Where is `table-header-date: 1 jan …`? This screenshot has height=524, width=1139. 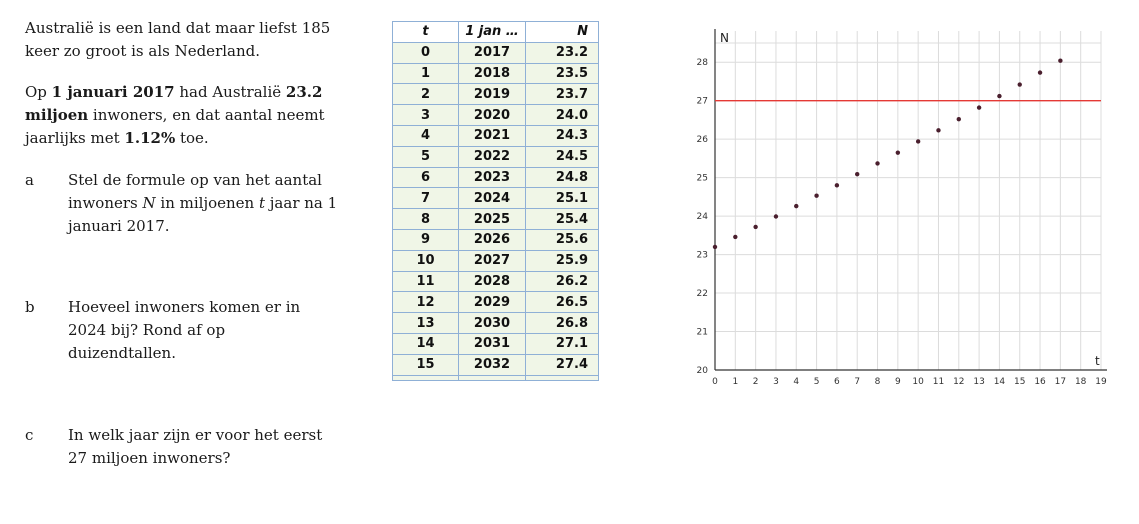 table-header-date: 1 jan … is located at coordinates (492, 32).